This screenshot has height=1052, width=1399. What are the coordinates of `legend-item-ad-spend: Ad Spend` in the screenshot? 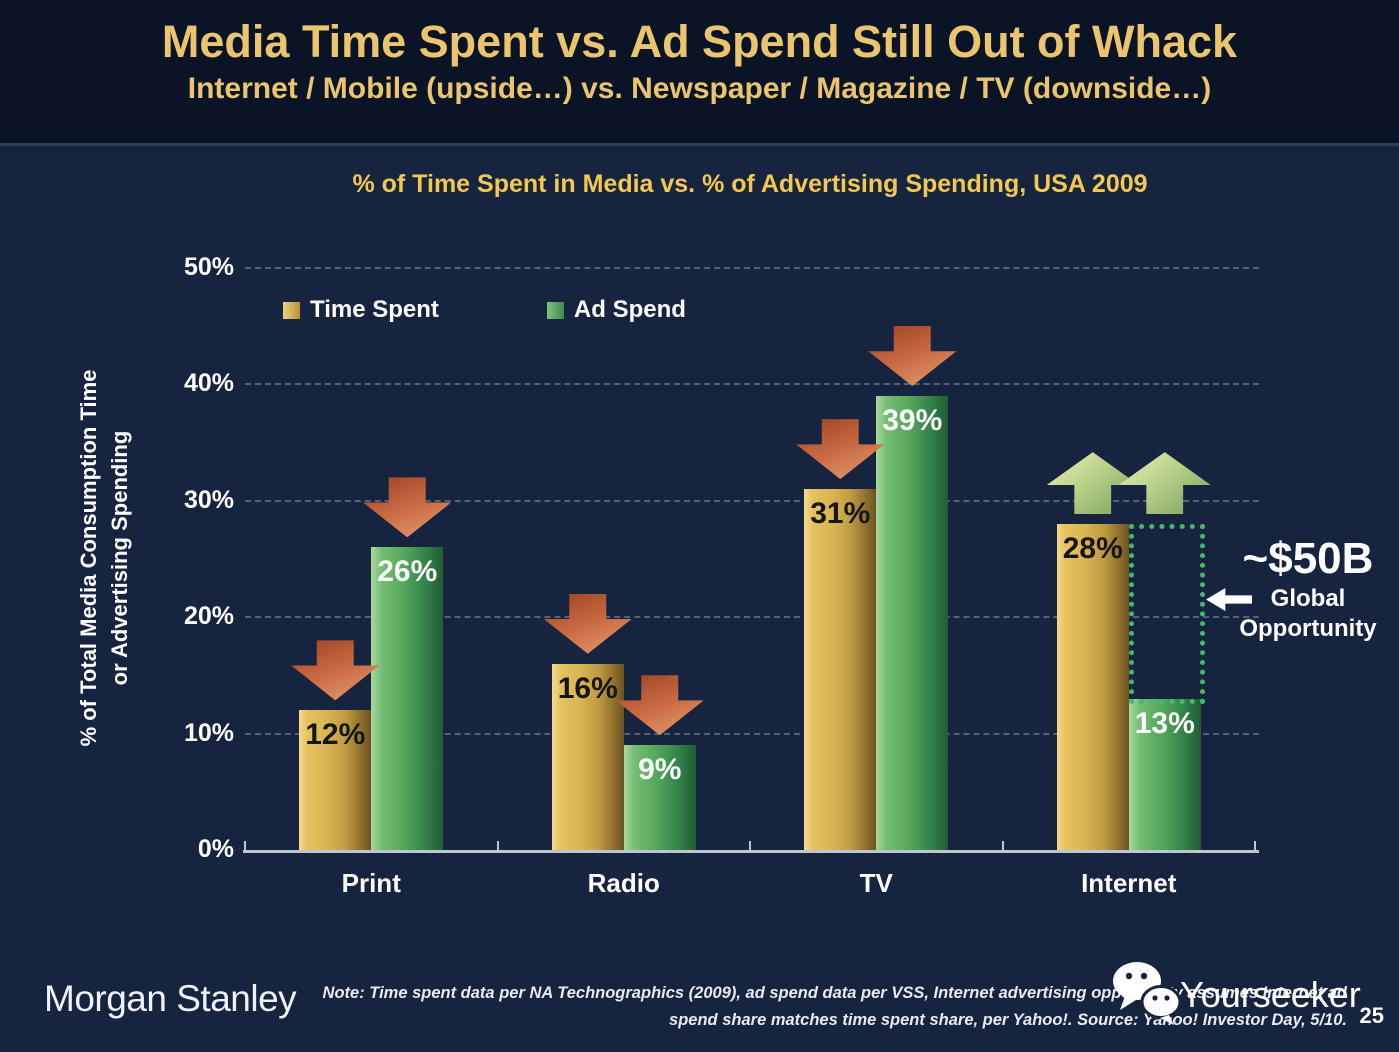 It's located at (616, 310).